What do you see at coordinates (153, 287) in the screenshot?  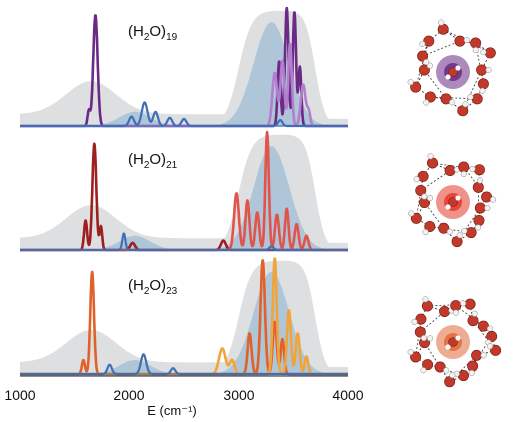 I see `panel-label-23: (H2O)23` at bounding box center [153, 287].